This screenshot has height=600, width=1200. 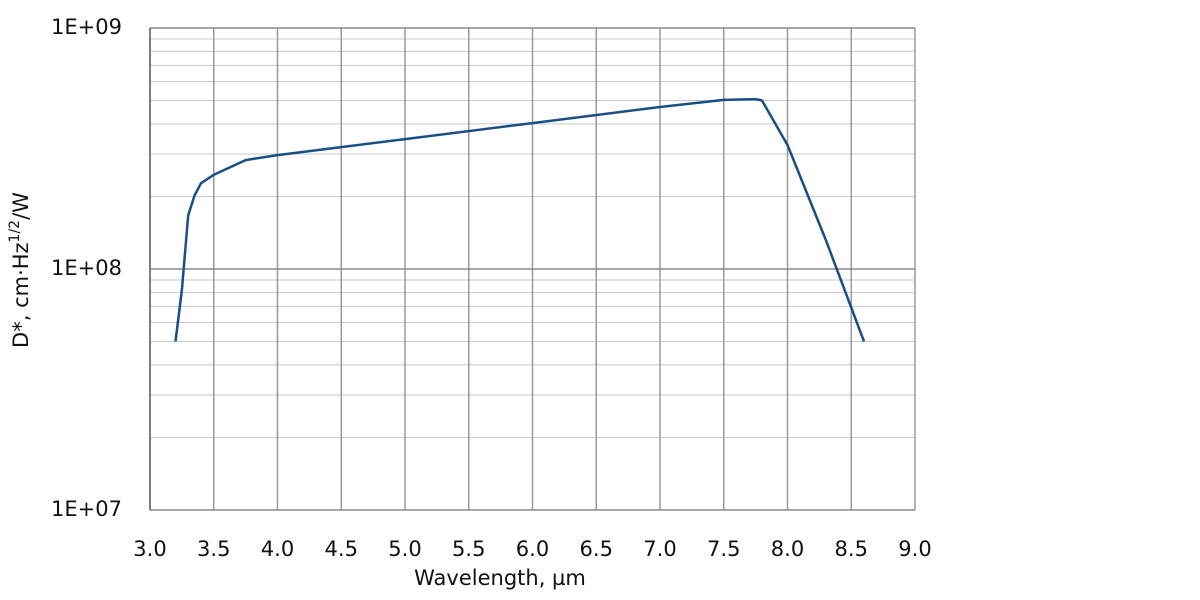 I want to click on x-tick-label: 3.5, so click(x=213, y=549).